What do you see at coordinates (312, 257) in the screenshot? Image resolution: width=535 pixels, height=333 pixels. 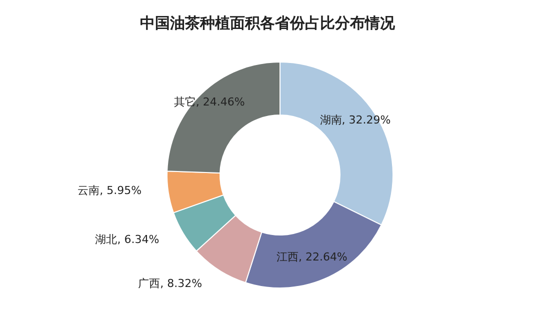 I see `slice-label: 江西, 22.64%` at bounding box center [312, 257].